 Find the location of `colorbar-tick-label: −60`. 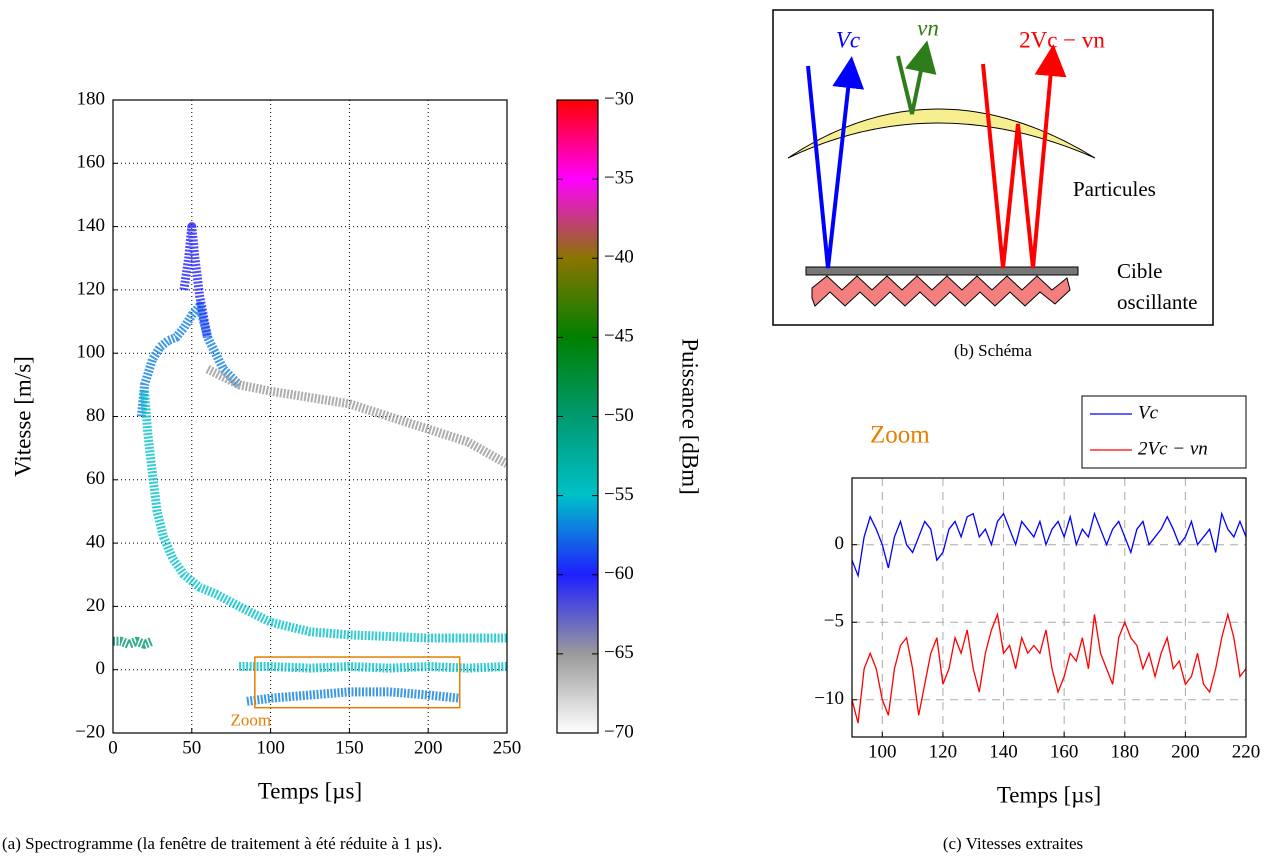

colorbar-tick-label: −60 is located at coordinates (619, 573).